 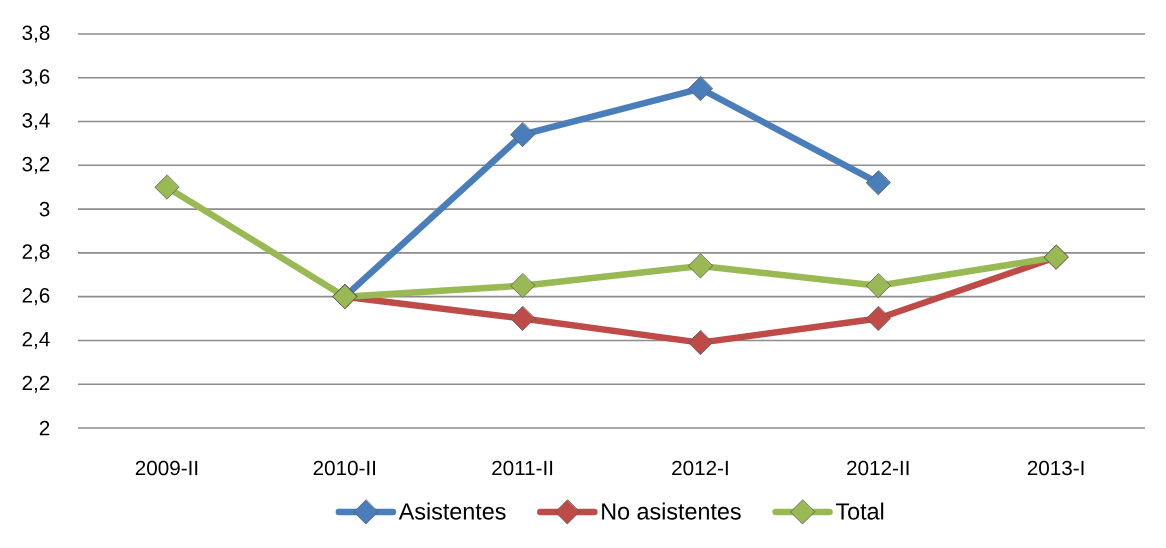 I want to click on y-tick-label: 2,4, so click(x=36, y=340).